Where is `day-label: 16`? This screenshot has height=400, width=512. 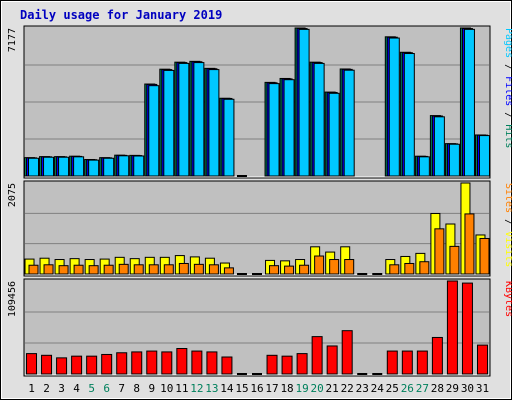 day-label: 16 is located at coordinates (256, 388).